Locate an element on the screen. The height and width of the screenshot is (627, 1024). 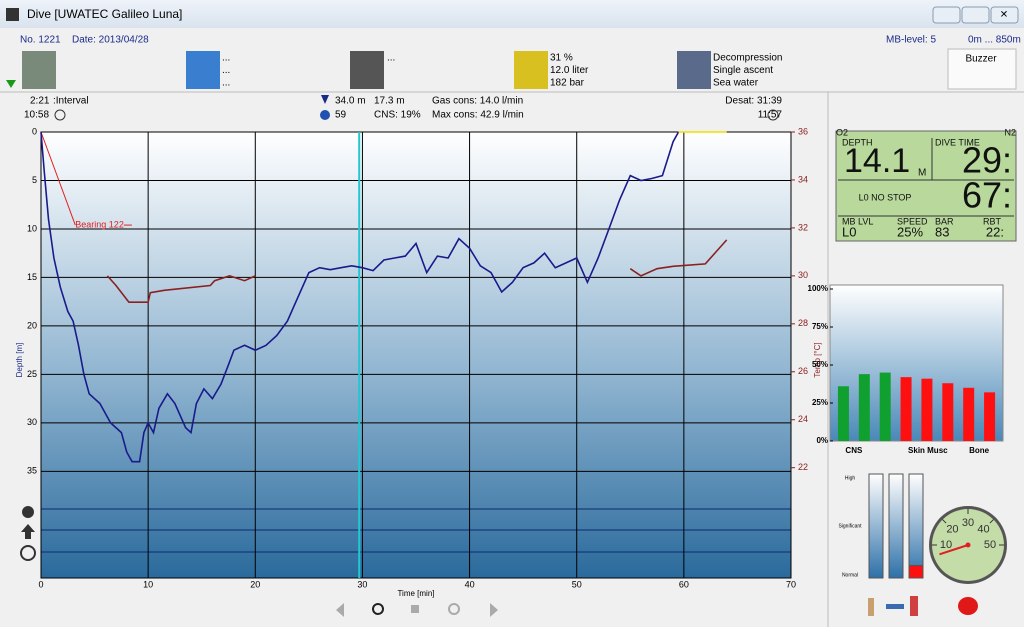
y-tick-label: 30 is located at coordinates (32, 422).